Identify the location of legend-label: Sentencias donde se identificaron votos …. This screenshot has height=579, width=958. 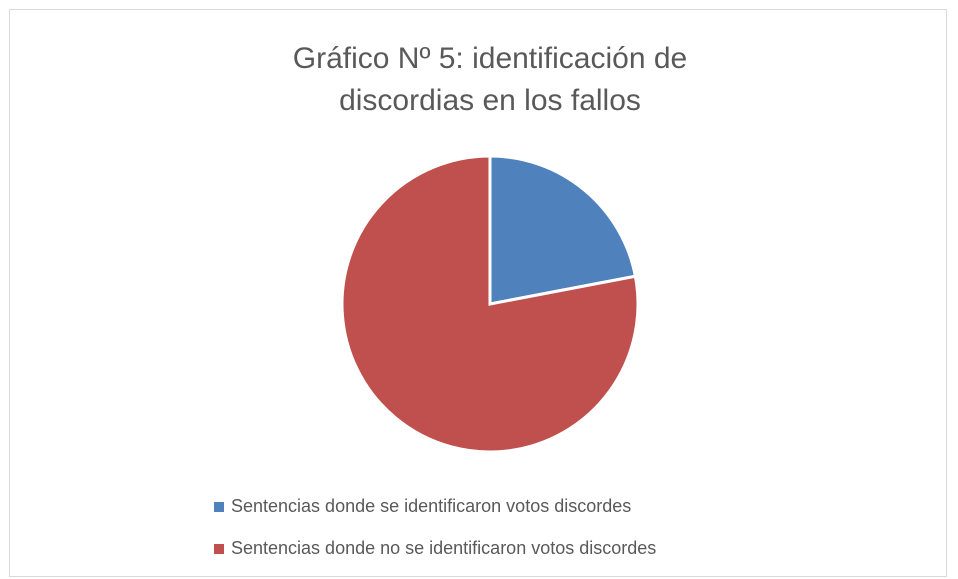
(431, 506).